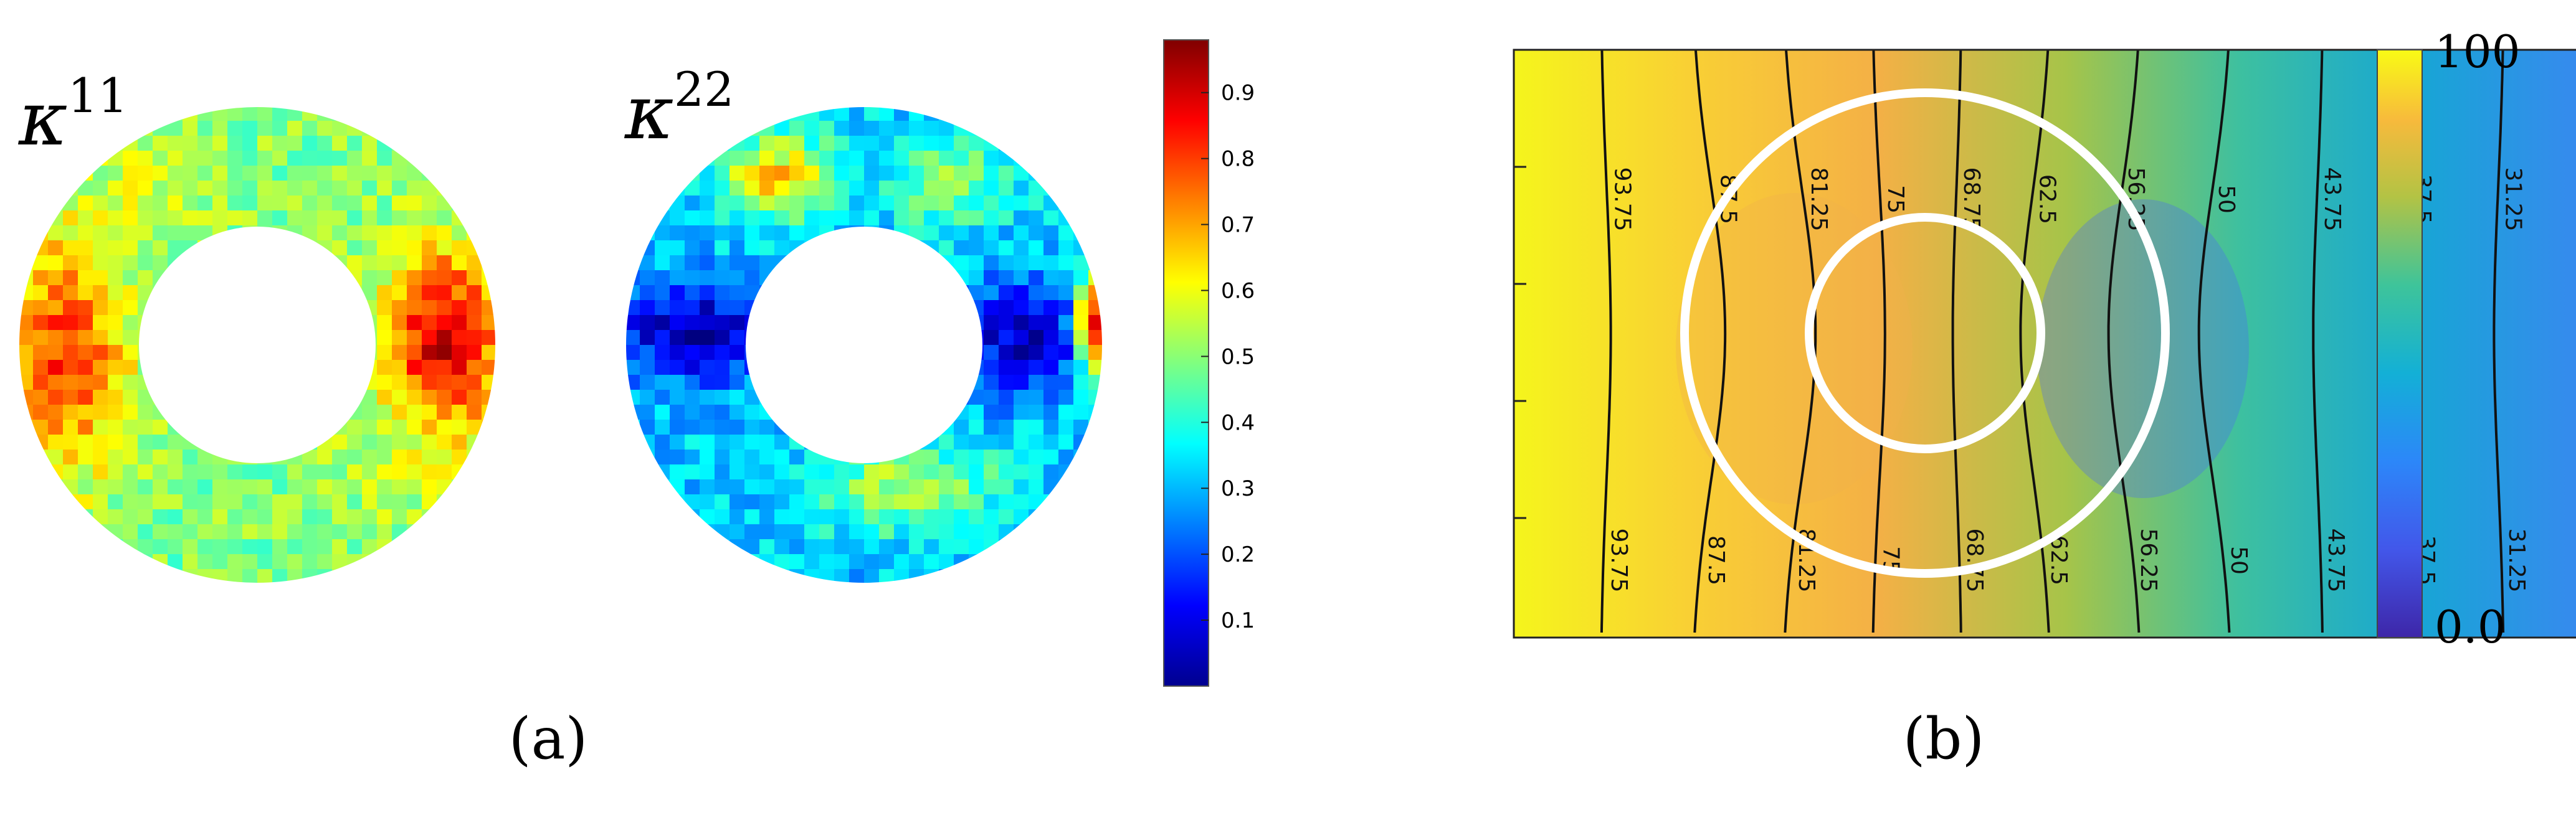  Describe the element at coordinates (1238, 356) in the screenshot. I see `colorbar-a-tick-label: 0.5` at that location.